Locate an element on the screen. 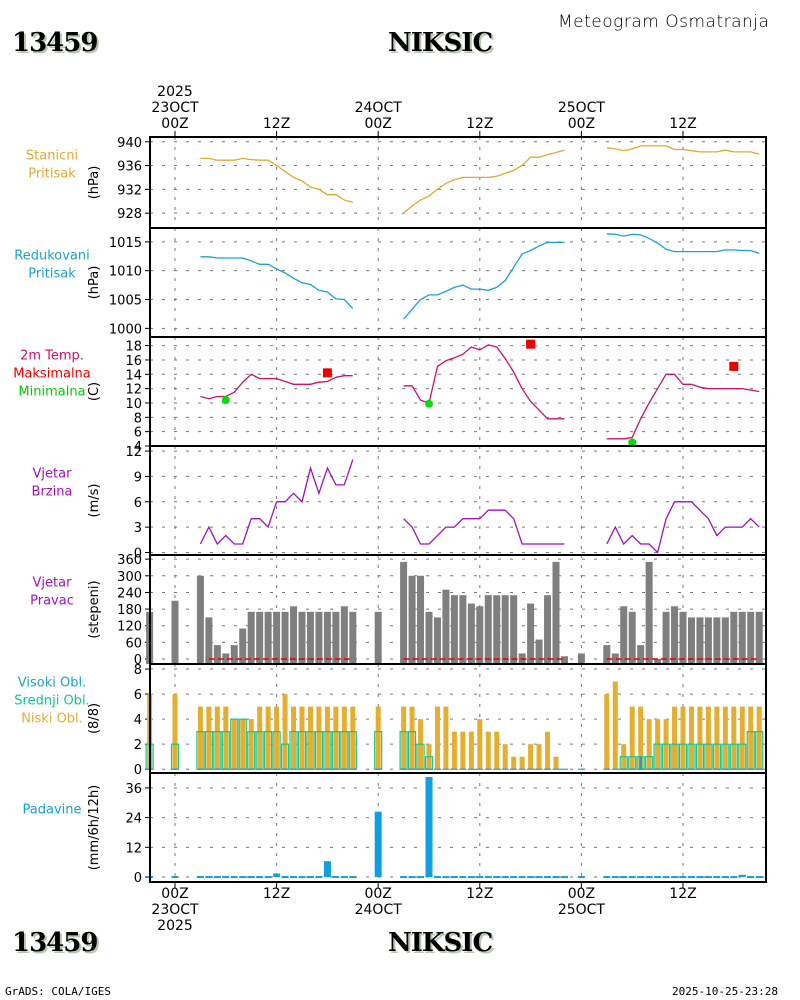 This screenshot has height=1000, width=800. panel-title: Pritisak is located at coordinates (52, 274).